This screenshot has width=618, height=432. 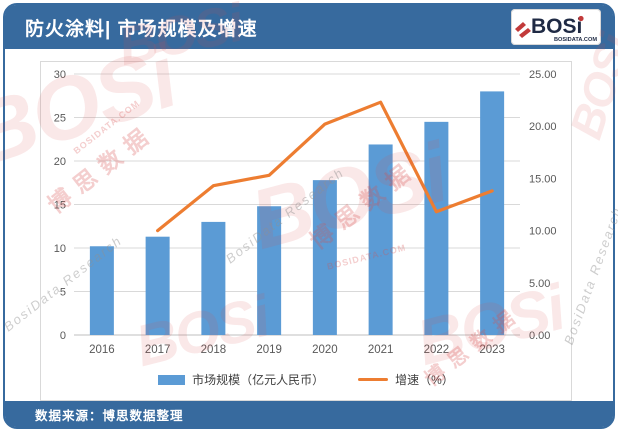 What do you see at coordinates (63, 293) in the screenshot?
I see `left-axis-tick-label: 5` at bounding box center [63, 293].